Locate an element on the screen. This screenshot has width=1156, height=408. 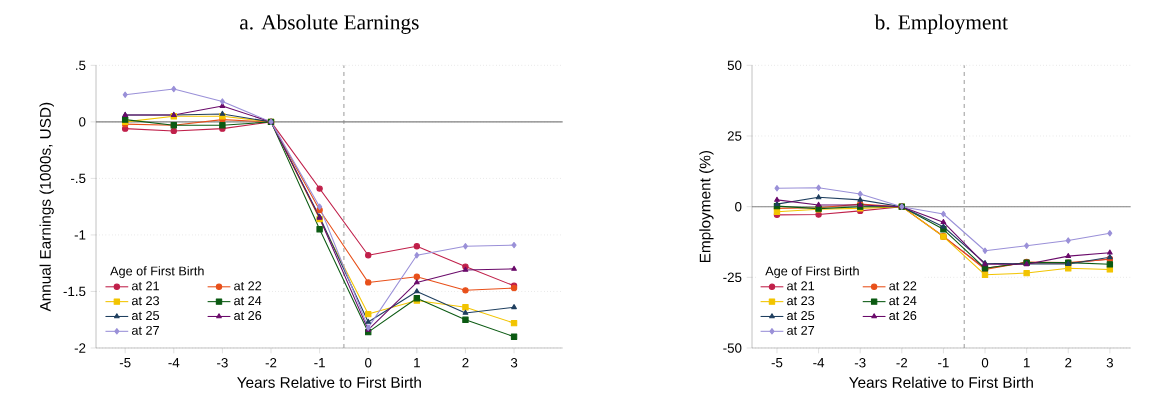
y-tick-label: -25 is located at coordinates (732, 277).